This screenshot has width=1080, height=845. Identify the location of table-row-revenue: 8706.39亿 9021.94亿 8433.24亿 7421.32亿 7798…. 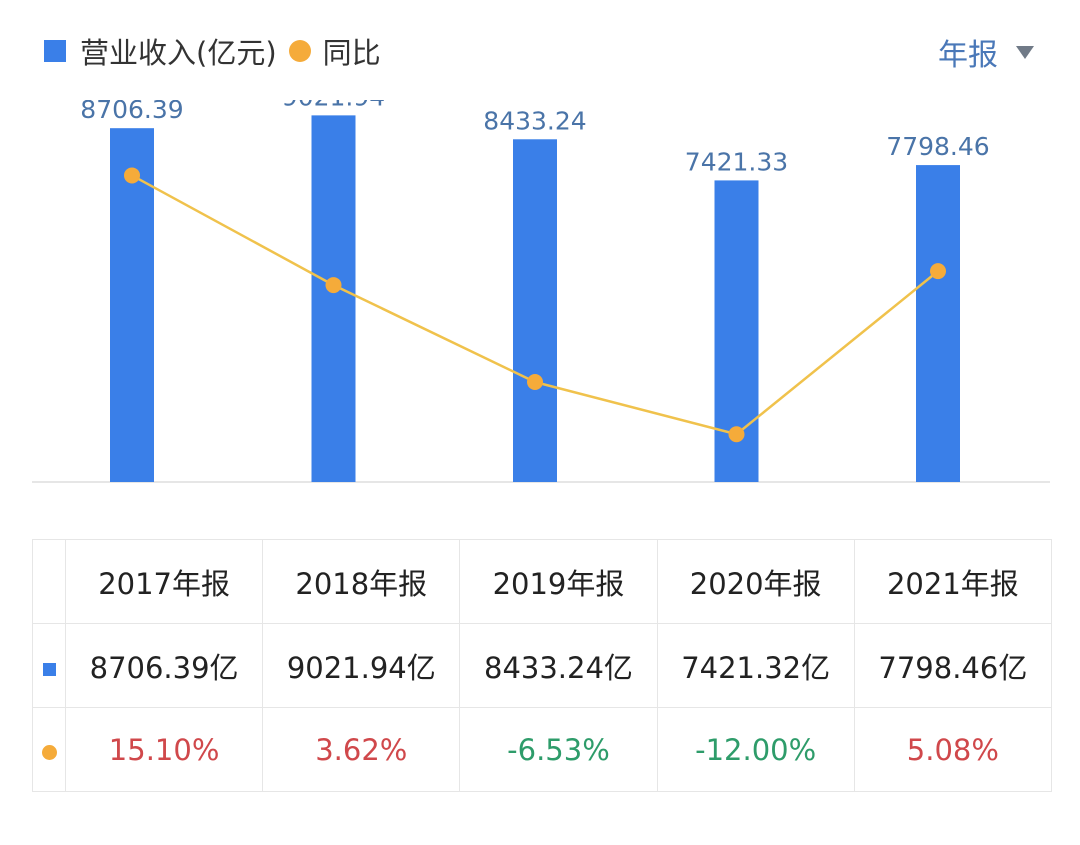
(542, 665).